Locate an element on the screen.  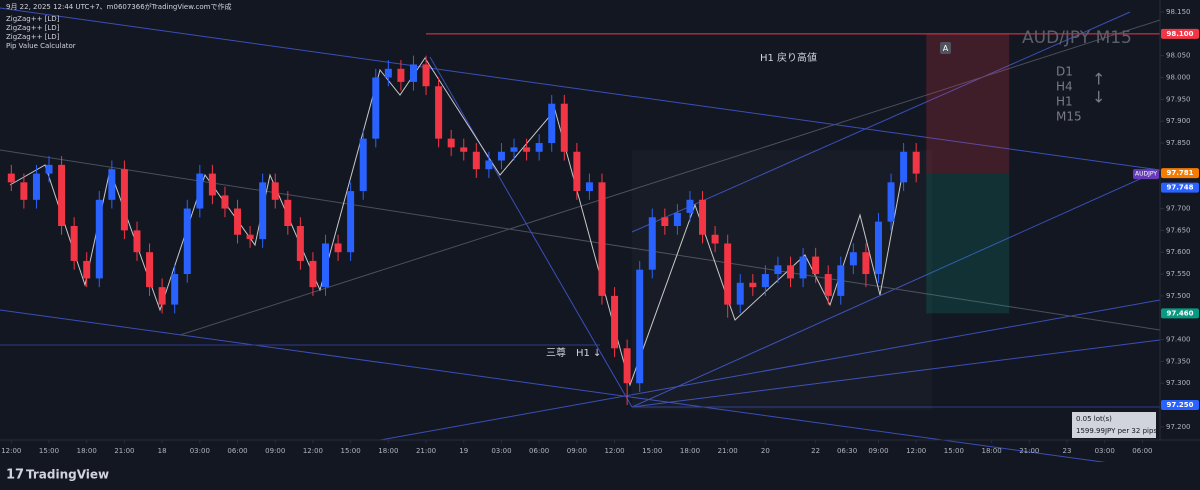
y-tick-label: 97.550 is located at coordinates (1178, 274).